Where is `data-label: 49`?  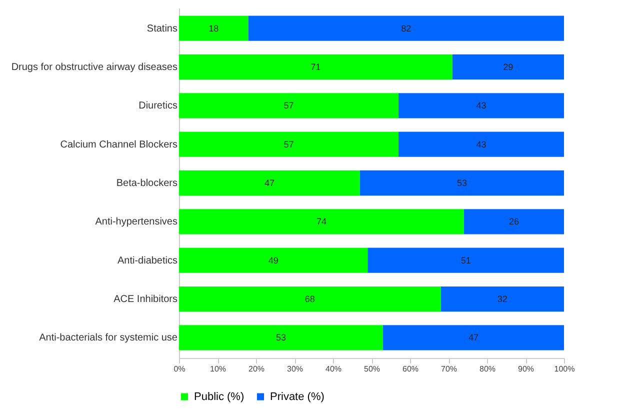
data-label: 49 is located at coordinates (273, 260).